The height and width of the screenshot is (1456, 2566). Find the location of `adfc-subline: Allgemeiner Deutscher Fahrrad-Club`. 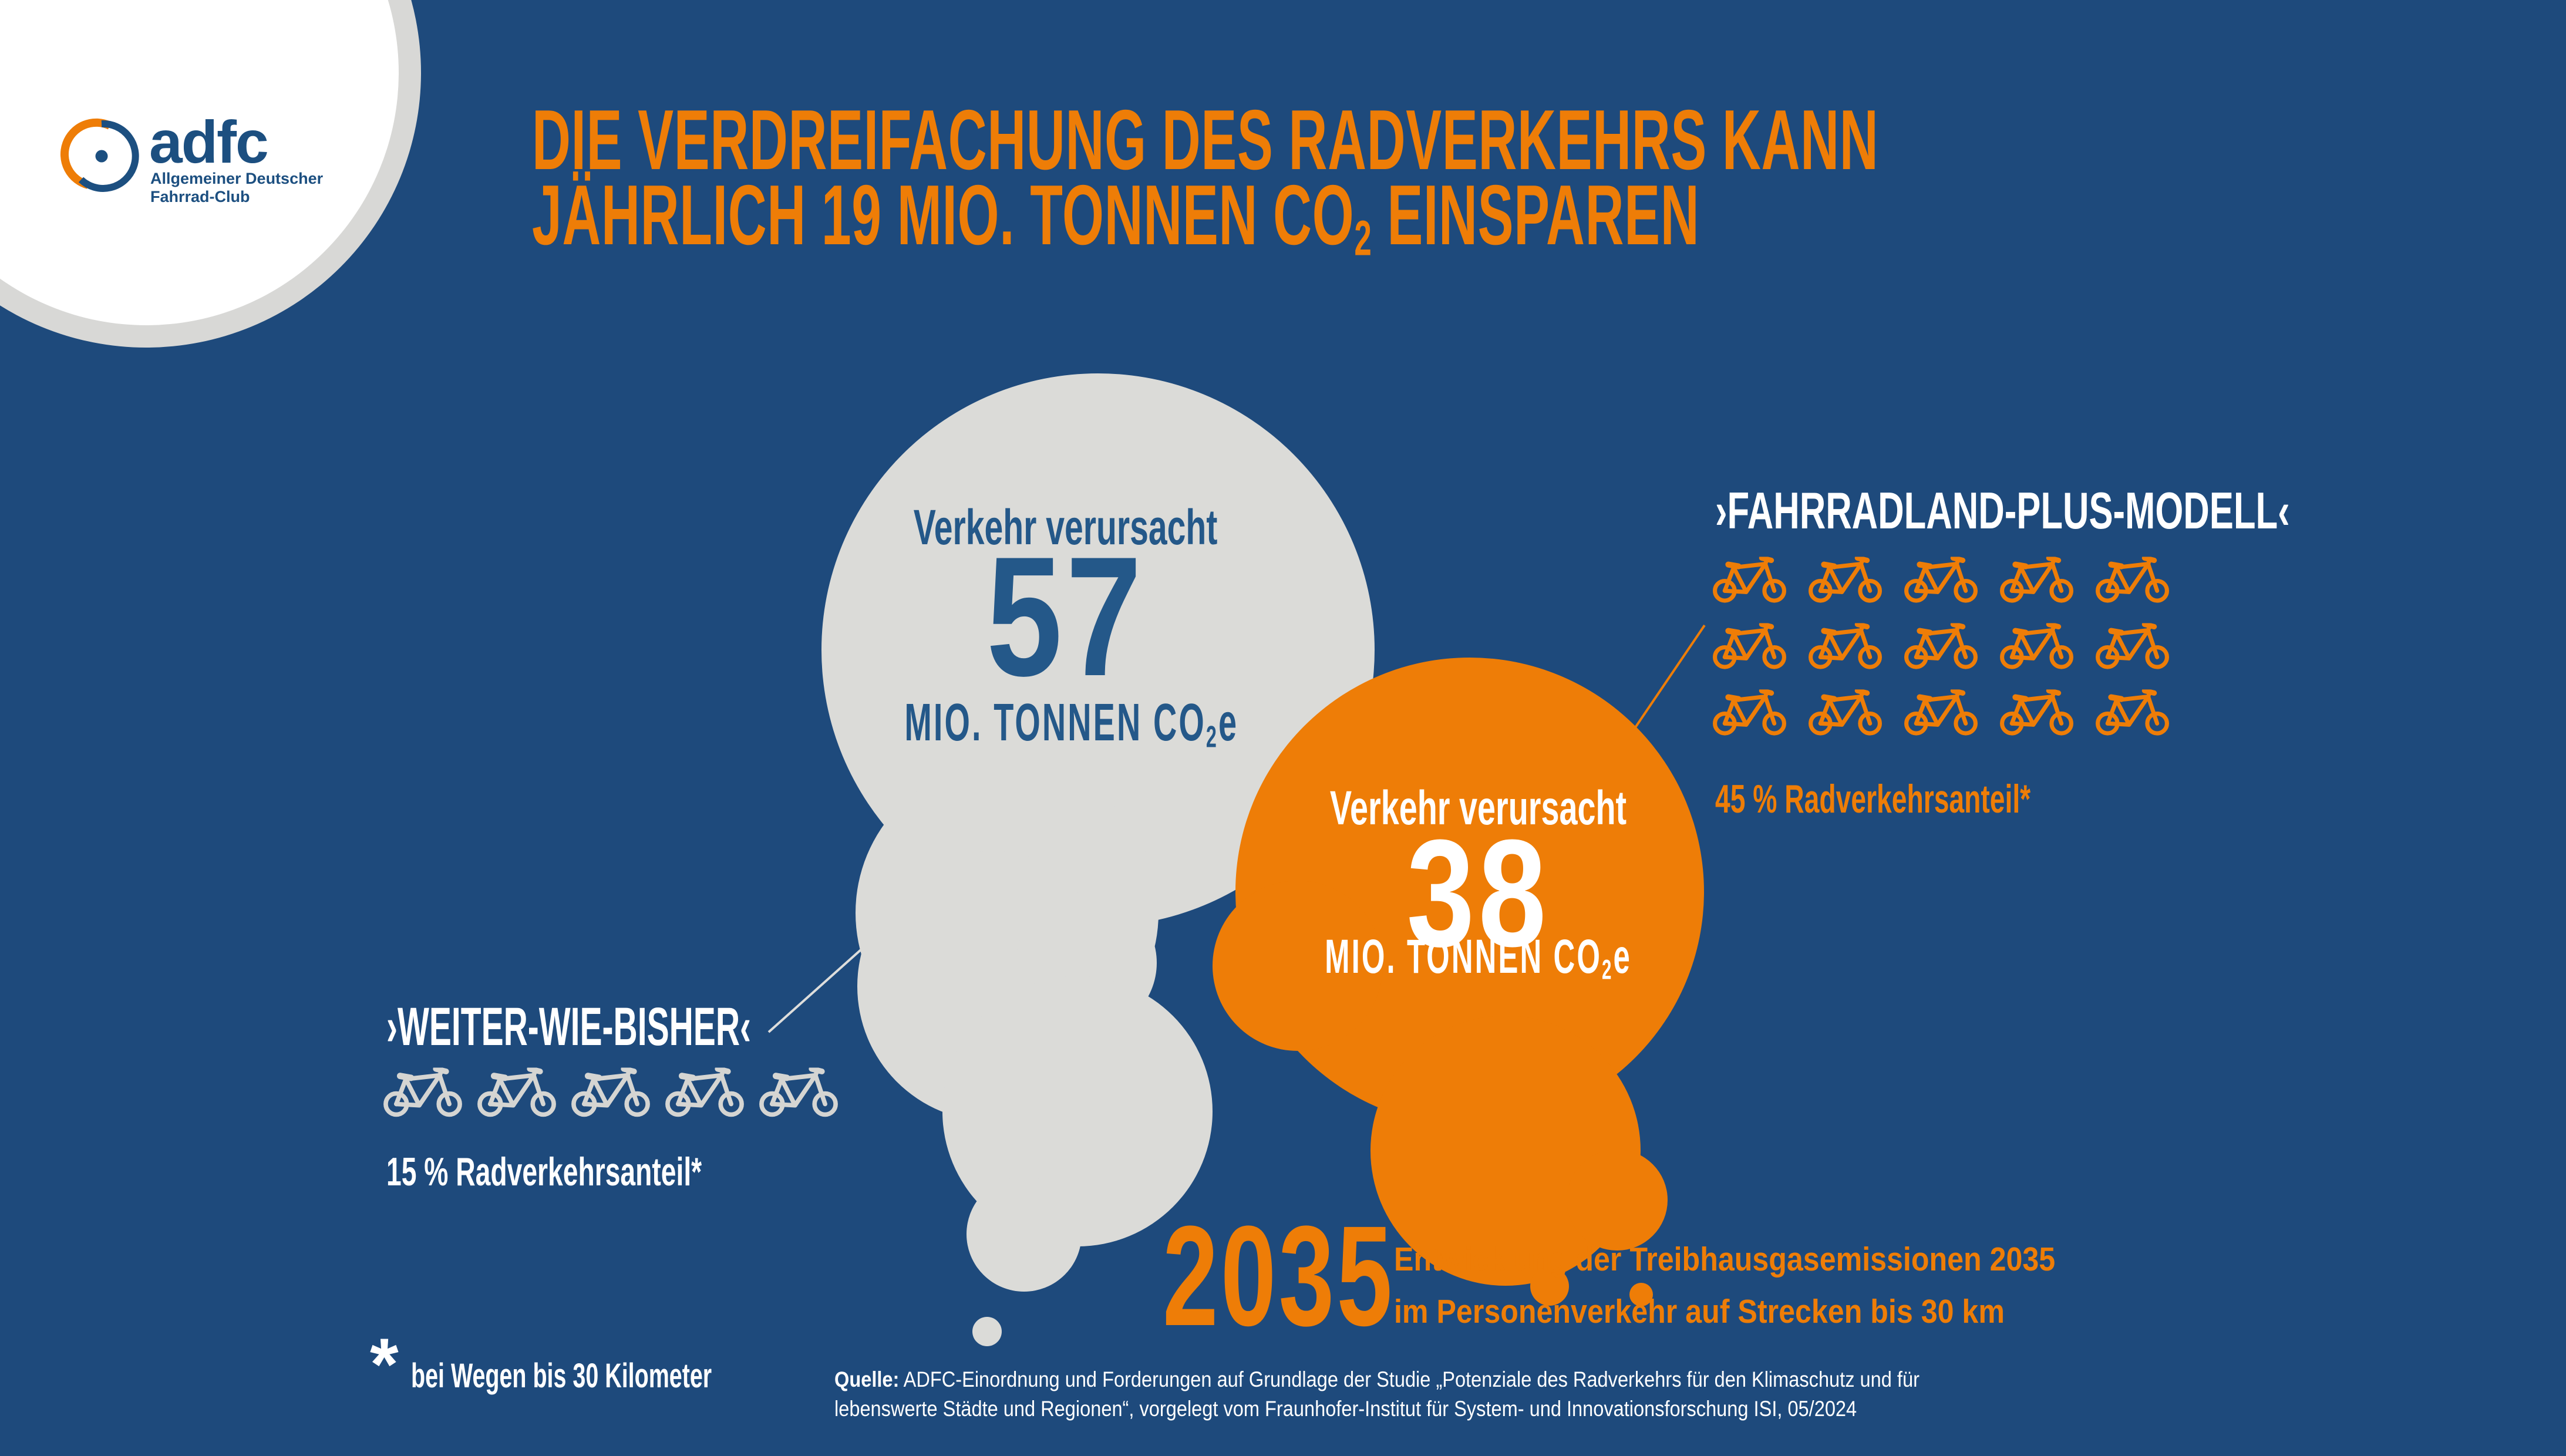

adfc-subline: Allgemeiner Deutscher Fahrrad-Club is located at coordinates (236, 188).